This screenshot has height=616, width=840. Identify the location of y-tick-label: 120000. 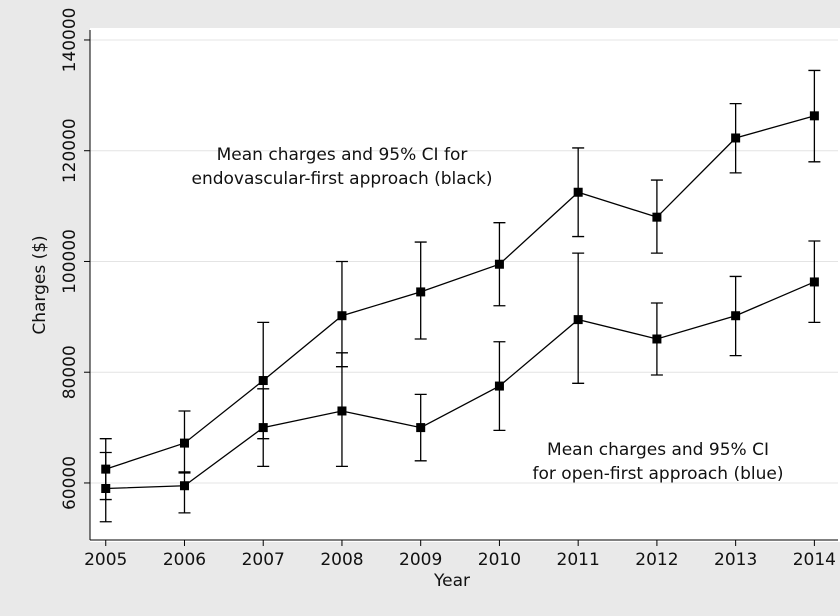
(70, 150).